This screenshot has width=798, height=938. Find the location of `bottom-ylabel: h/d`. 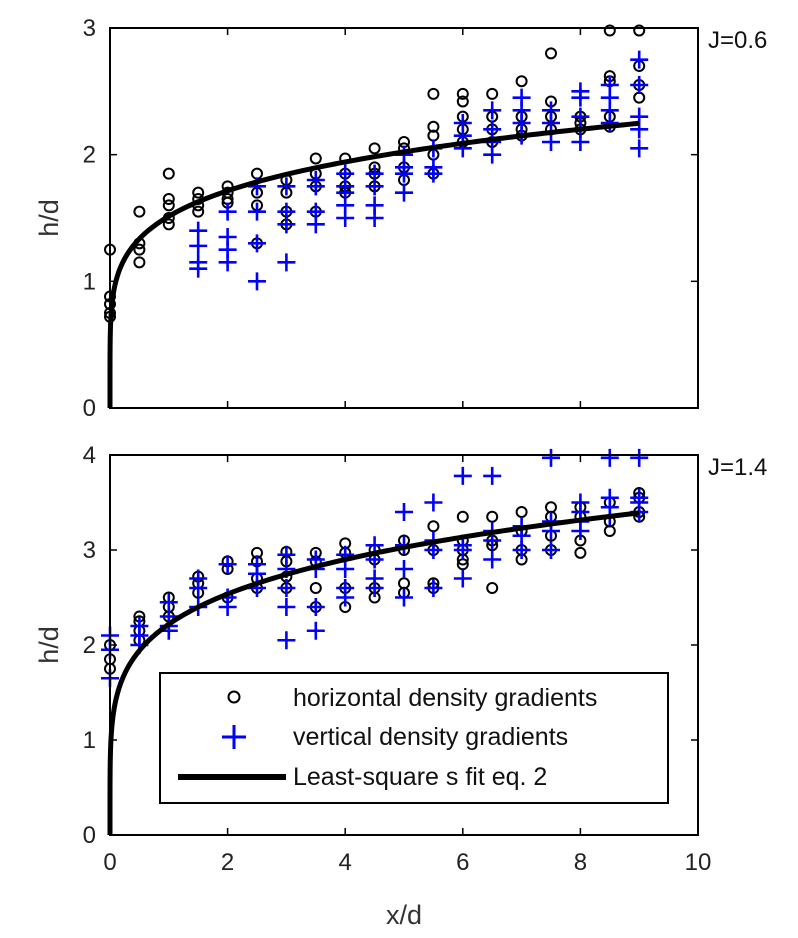

bottom-ylabel: h/d is located at coordinates (49, 645).